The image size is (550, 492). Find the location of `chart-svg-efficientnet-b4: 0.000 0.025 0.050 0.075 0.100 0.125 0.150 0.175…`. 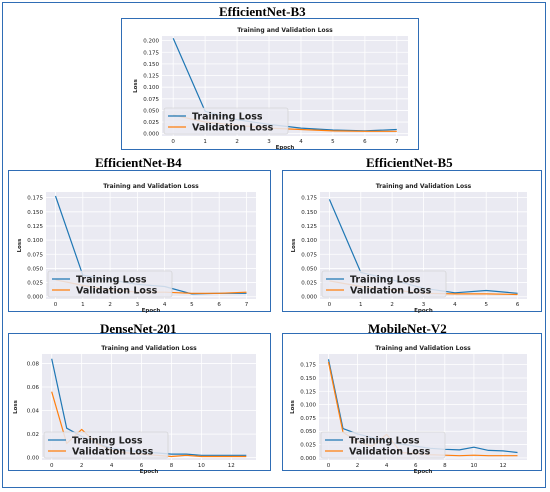

chart-svg-efficientnet-b4: 0.000 0.025 0.050 0.075 0.100 0.125 0.150 0.175… is located at coordinates (136, 248).